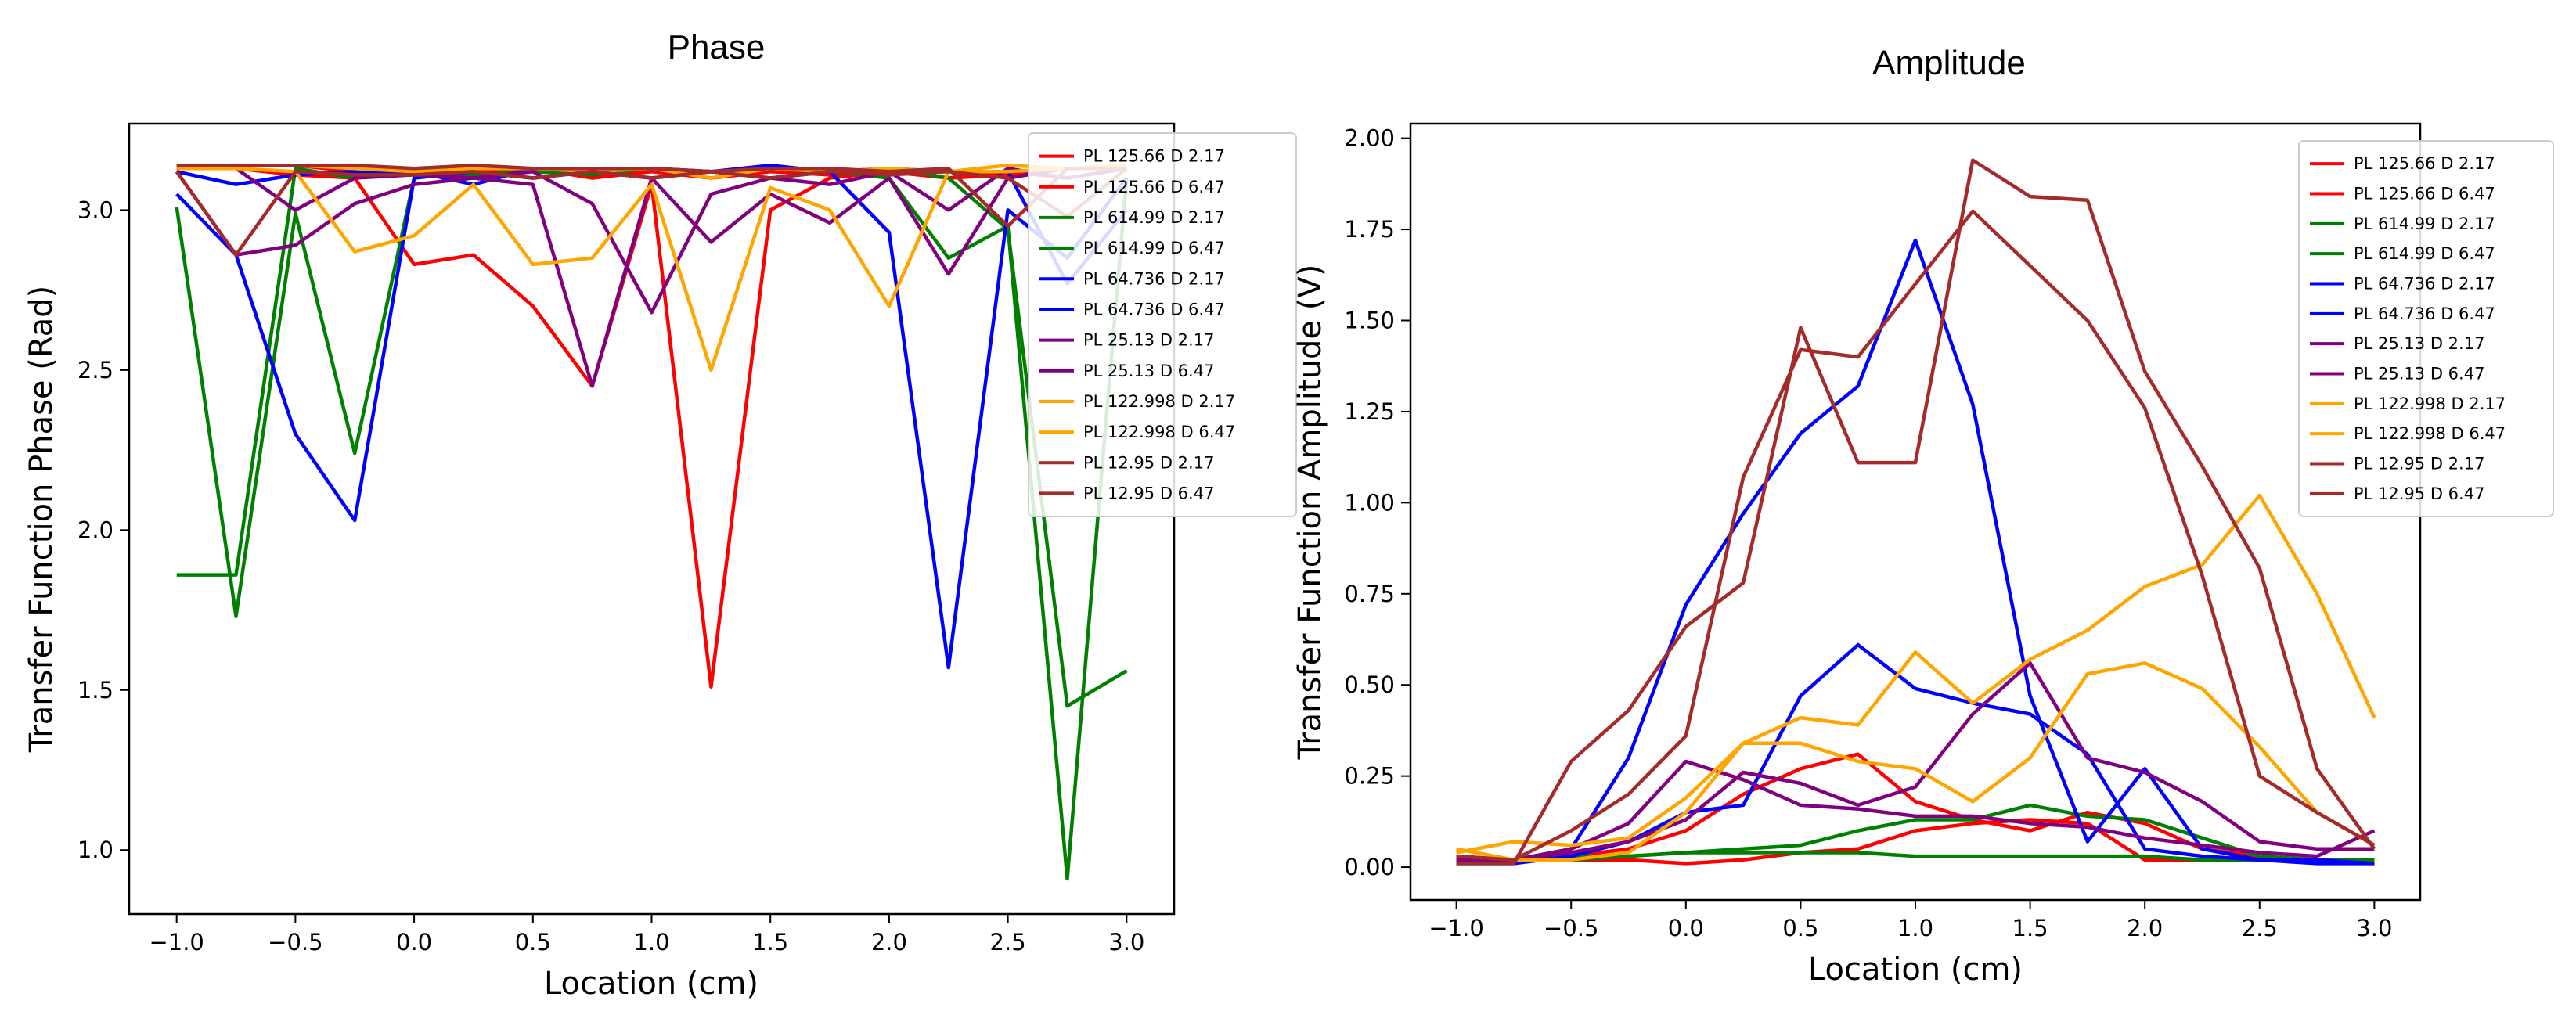 The image size is (2576, 1015). Describe the element at coordinates (717, 48) in the screenshot. I see `chart-title: Phase` at that location.